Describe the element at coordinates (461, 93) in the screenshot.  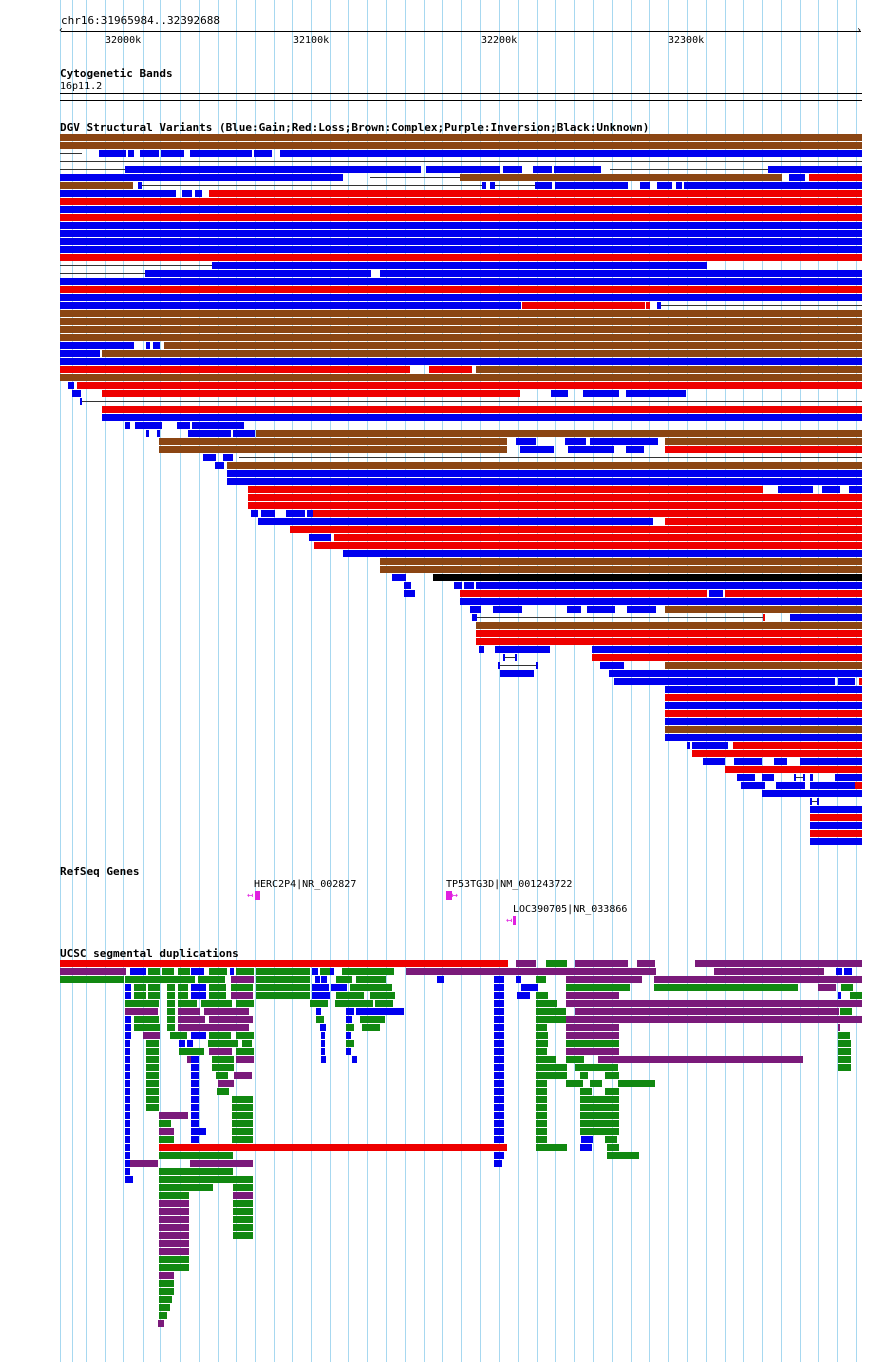
I see `cytoband-bar-top` at that location.